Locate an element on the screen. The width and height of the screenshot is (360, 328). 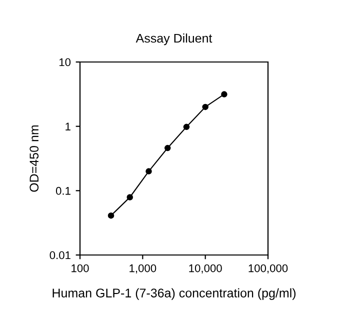
y-tick-label: 0.01 is located at coordinates (60, 255).